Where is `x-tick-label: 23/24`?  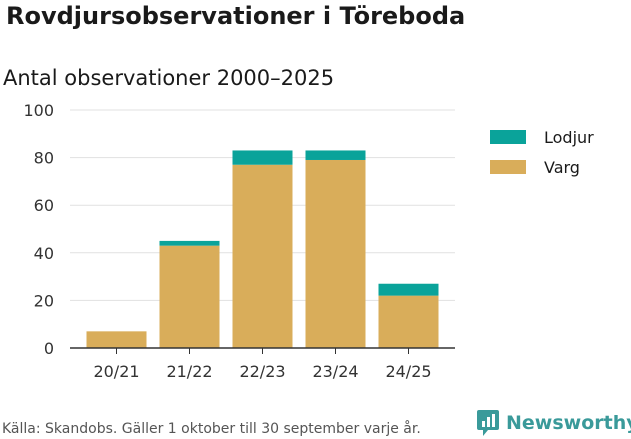 x-tick-label: 23/24 is located at coordinates (335, 371).